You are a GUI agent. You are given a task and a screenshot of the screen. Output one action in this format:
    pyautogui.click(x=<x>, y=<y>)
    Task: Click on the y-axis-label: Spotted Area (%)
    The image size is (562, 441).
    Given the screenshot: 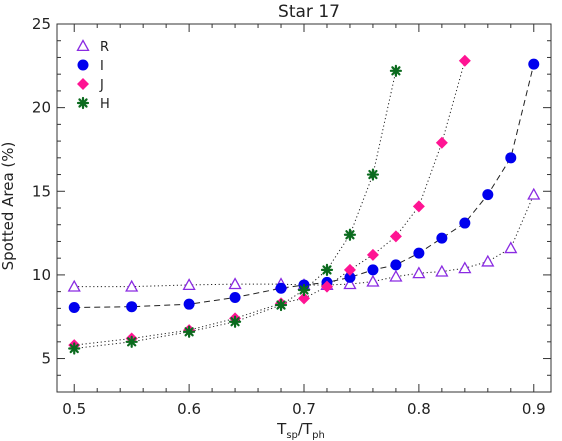 What is the action you would take?
    pyautogui.click(x=8, y=206)
    